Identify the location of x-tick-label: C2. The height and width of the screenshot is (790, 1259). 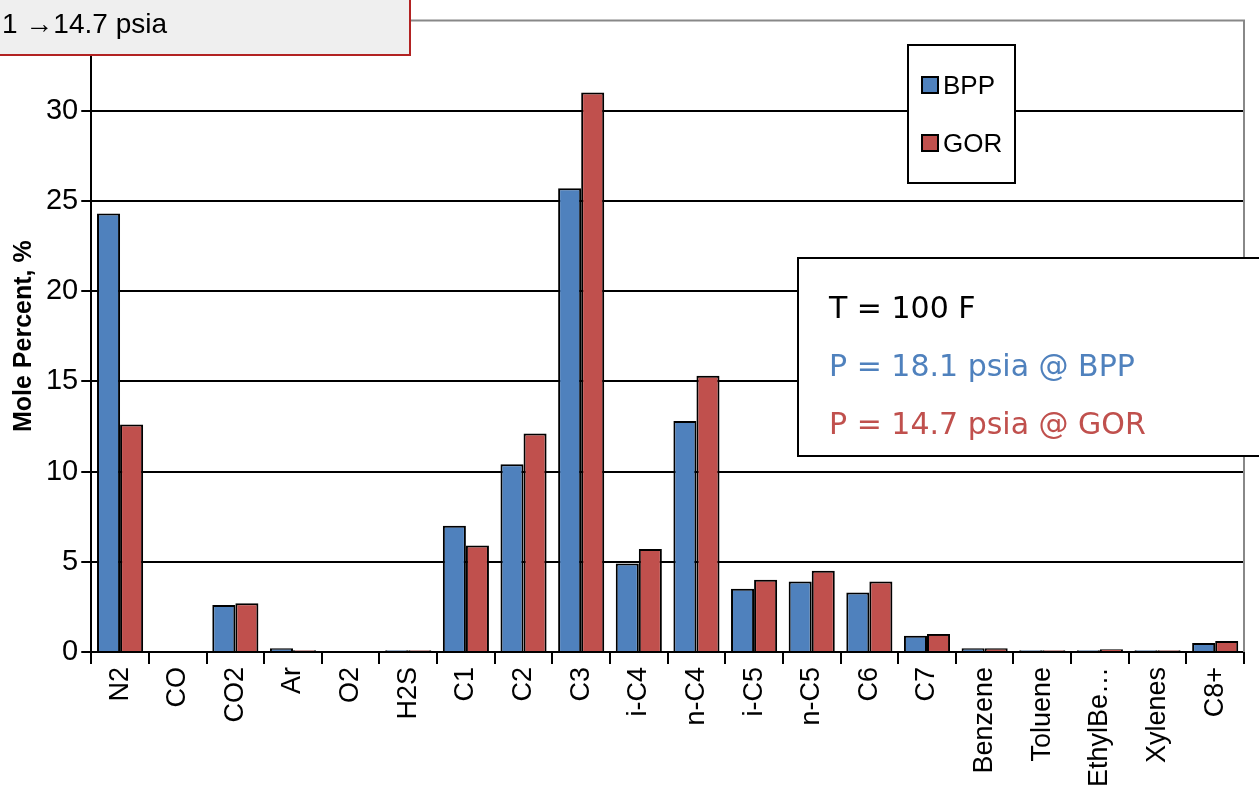
(521, 684).